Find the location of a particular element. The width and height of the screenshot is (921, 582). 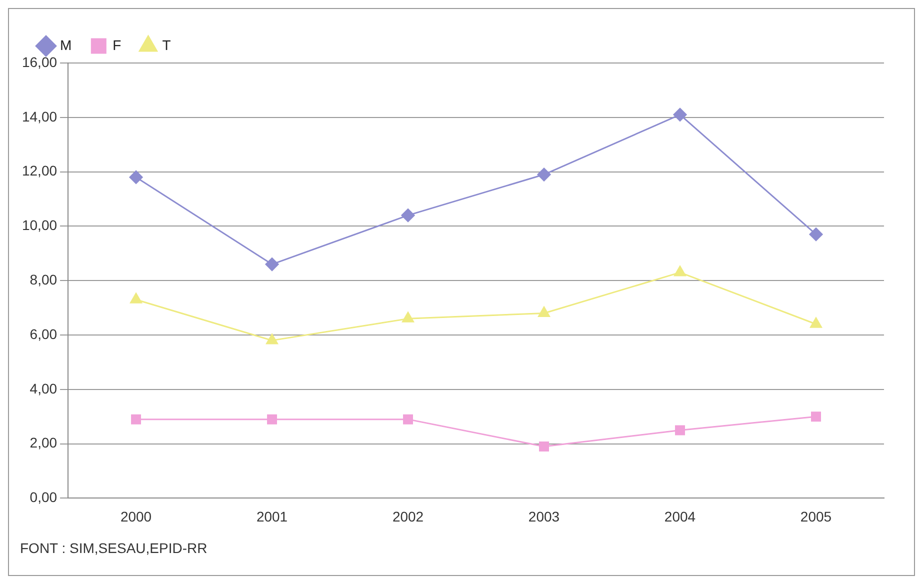

text: FONT : SIM,SESAU,EPID-RR is located at coordinates (114, 548).